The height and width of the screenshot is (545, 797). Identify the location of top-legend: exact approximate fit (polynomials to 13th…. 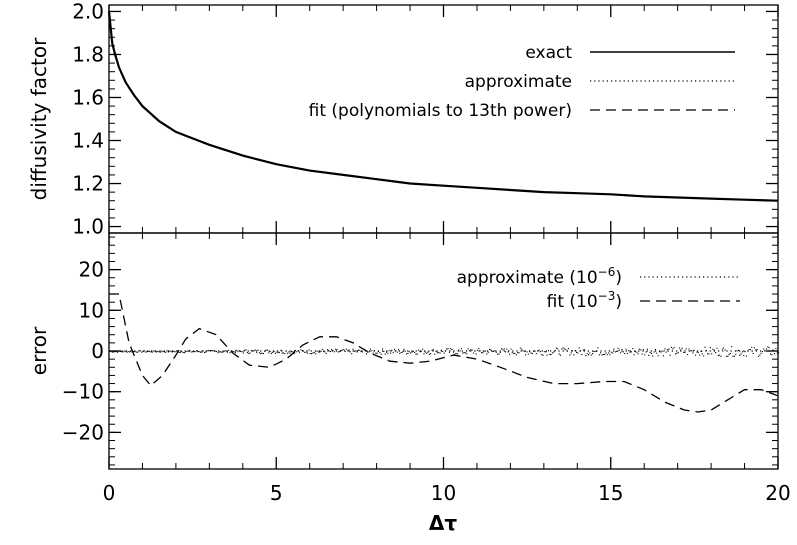
(522, 82).